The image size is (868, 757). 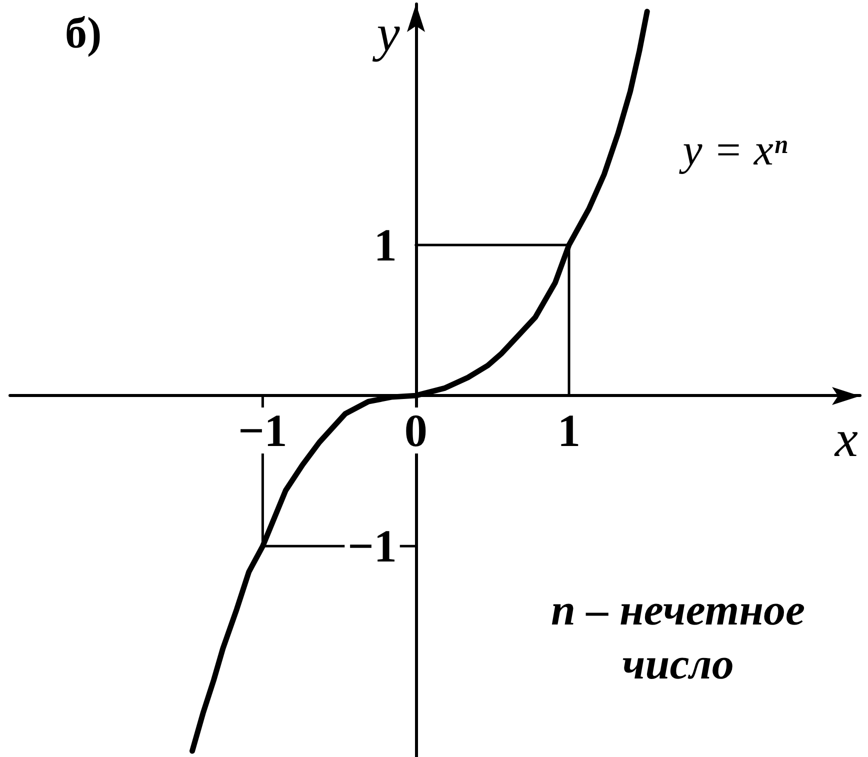 I want to click on annotation: y = xⁿ, so click(x=733, y=150).